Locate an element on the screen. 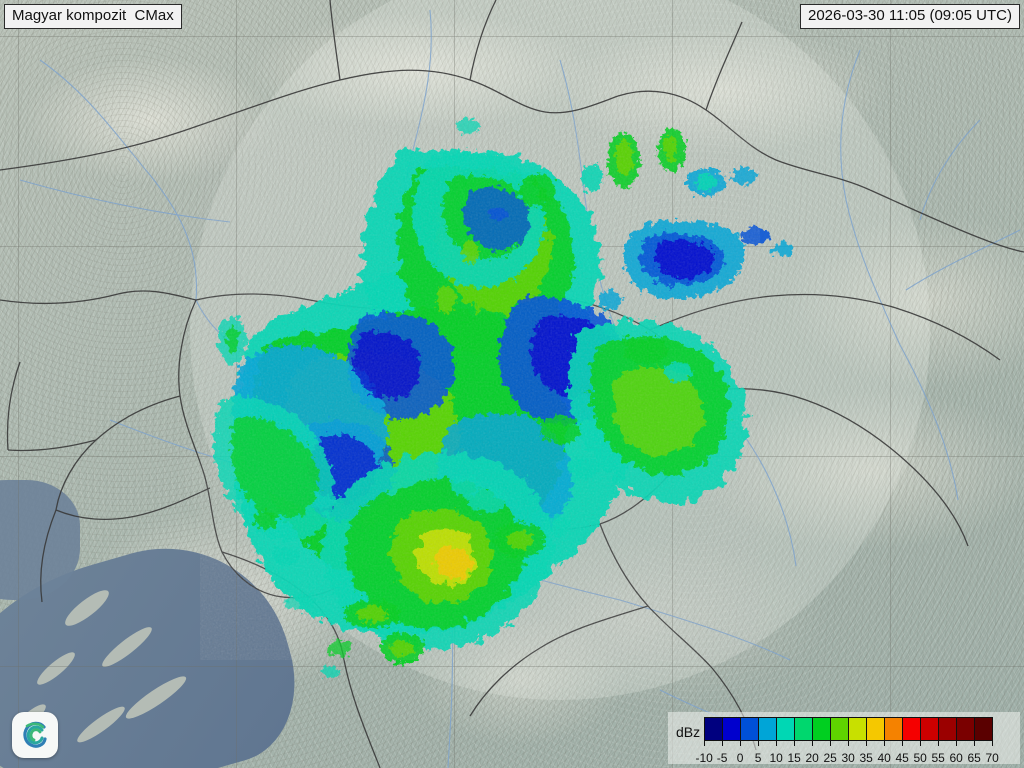 The image size is (1024, 768). colorbar-tick-label: 50 is located at coordinates (920, 758).